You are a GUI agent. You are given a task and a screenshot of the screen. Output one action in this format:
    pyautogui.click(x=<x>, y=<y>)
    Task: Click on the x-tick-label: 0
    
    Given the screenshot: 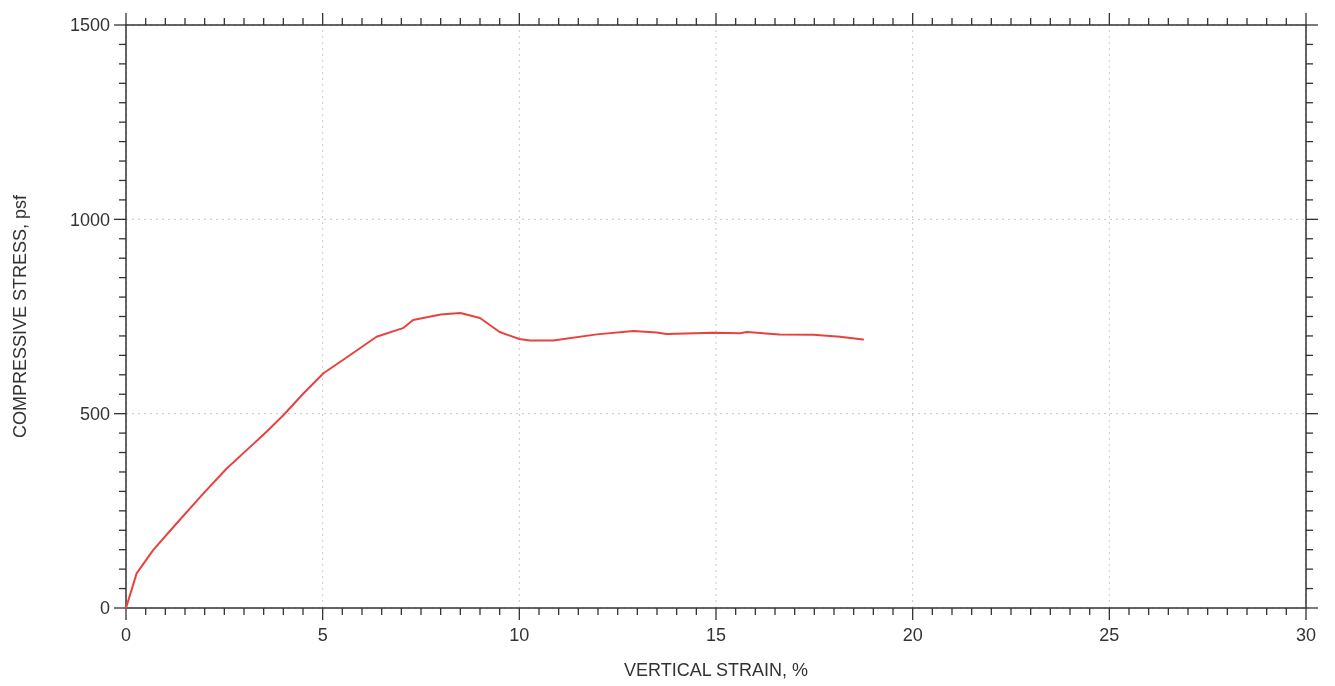 What is the action you would take?
    pyautogui.click(x=126, y=635)
    